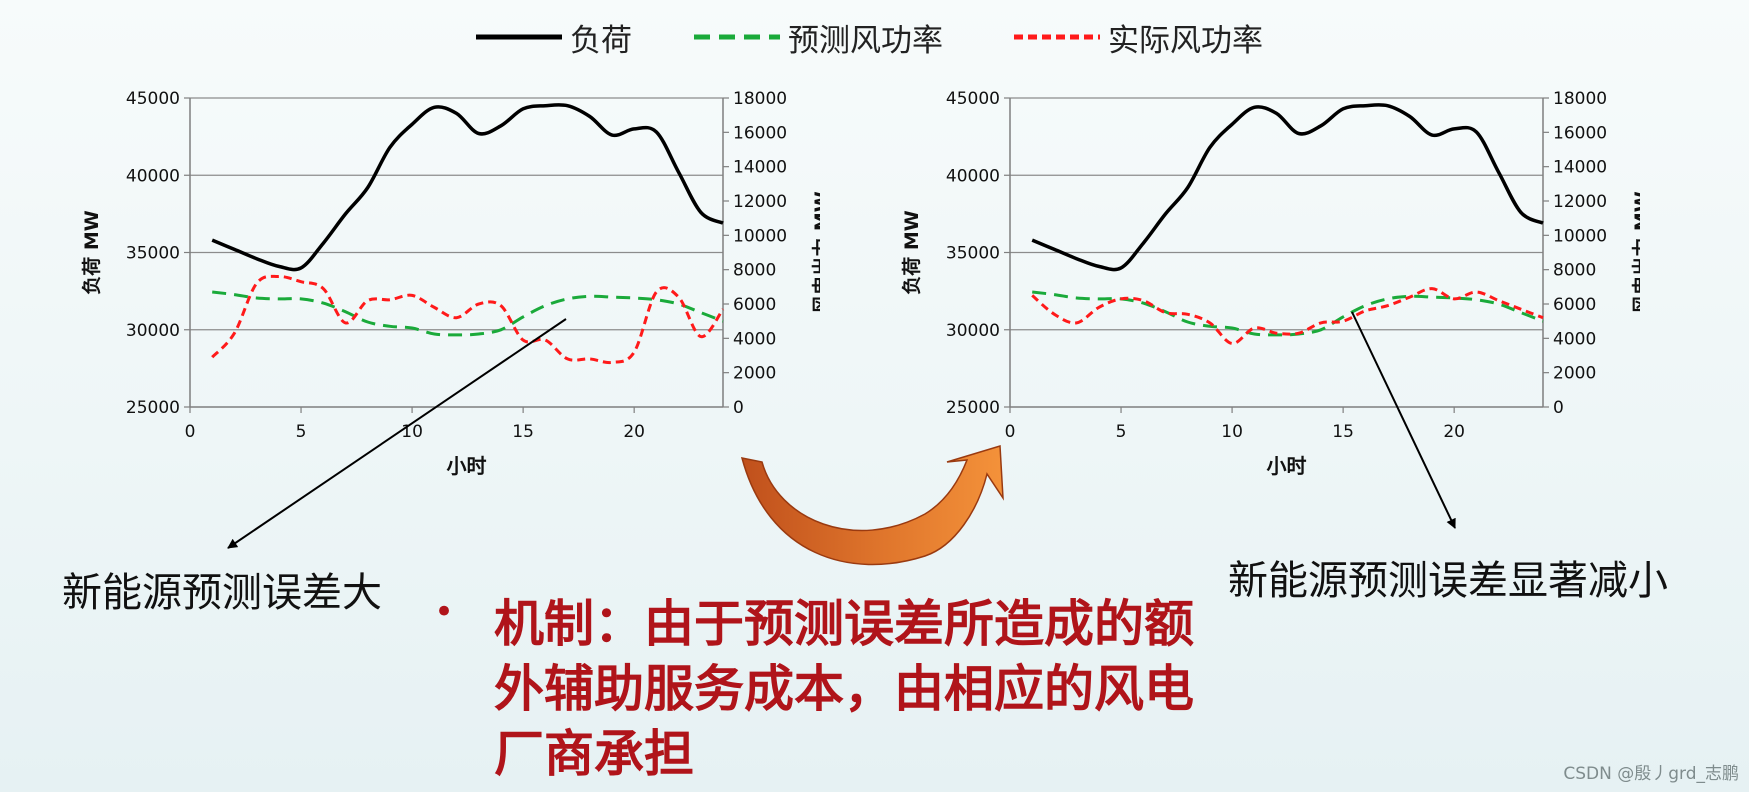 The image size is (1749, 792). Describe the element at coordinates (1403, 420) in the screenshot. I see `arrow-right-annotation` at that location.